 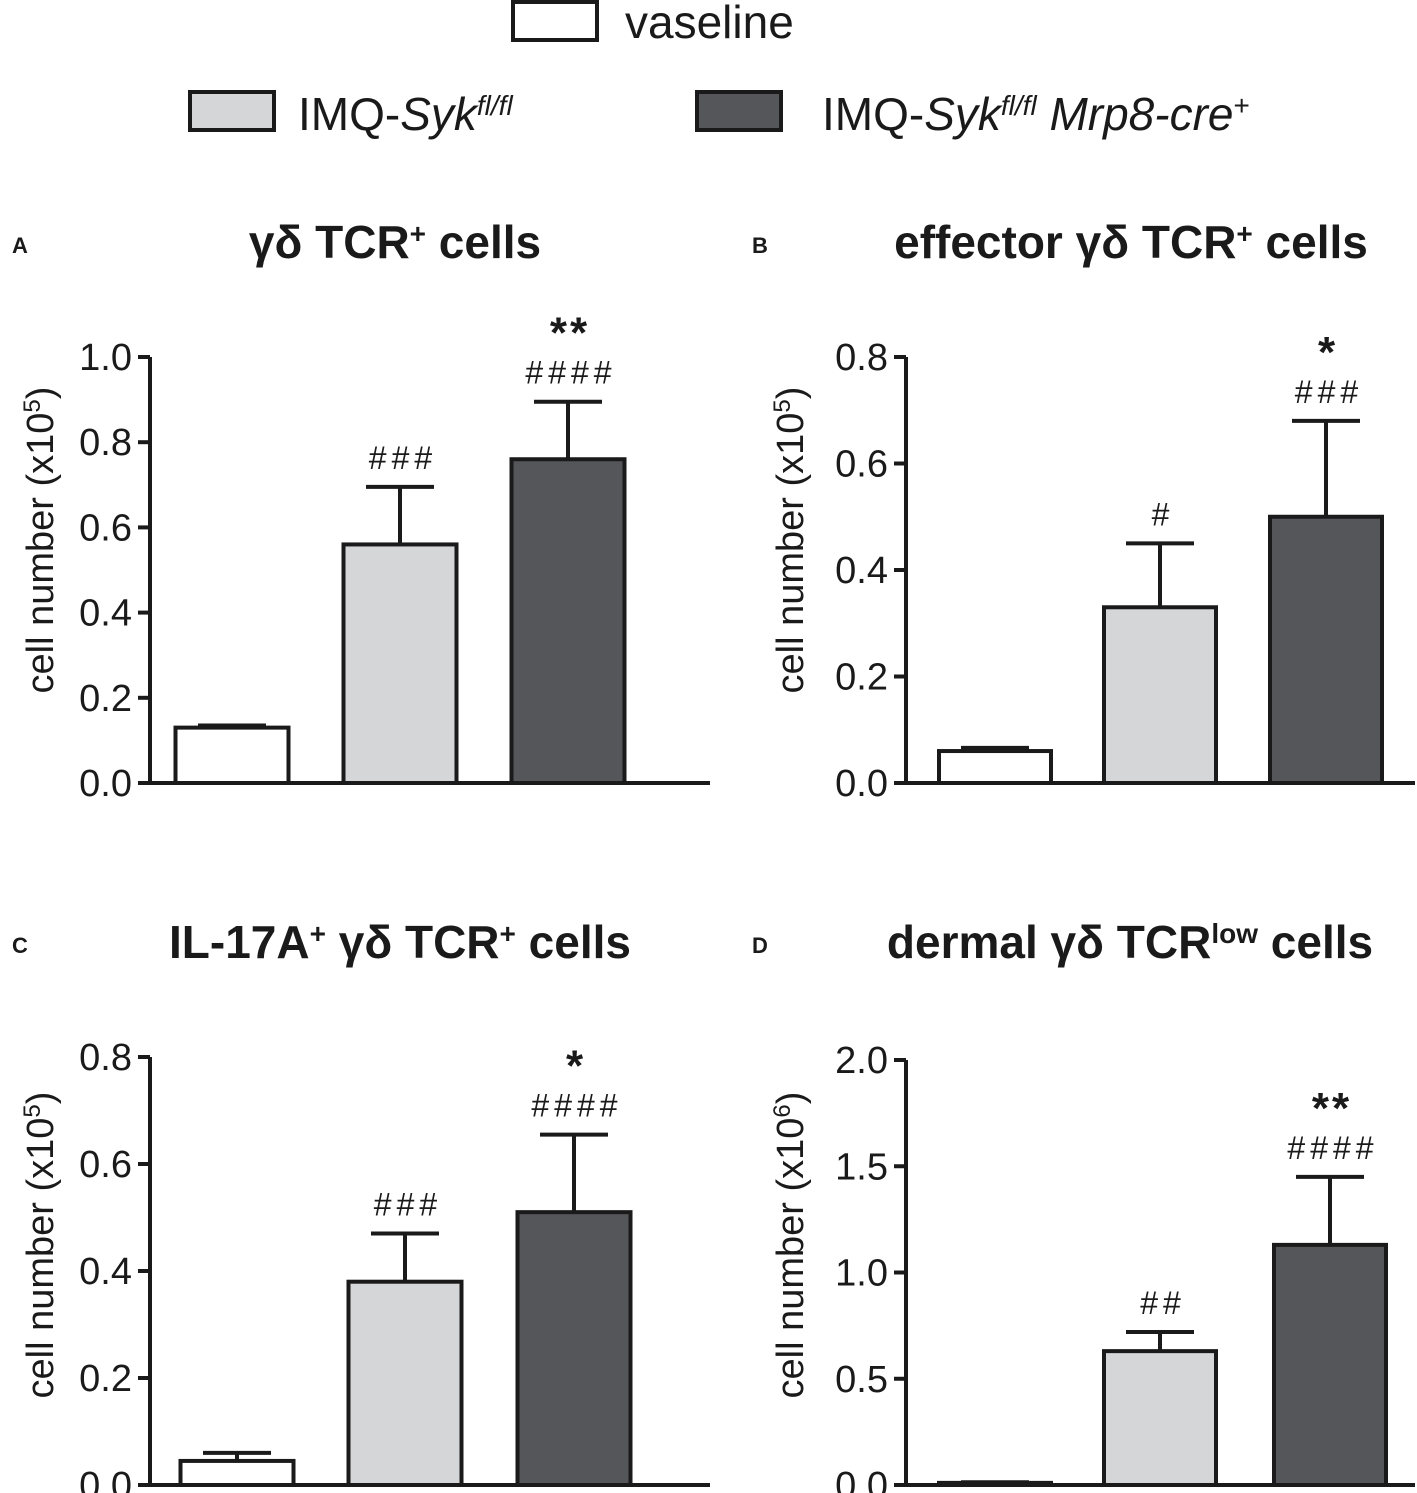 I want to click on legend-label: IMQ-Sykfl/fl, so click(x=405, y=114).